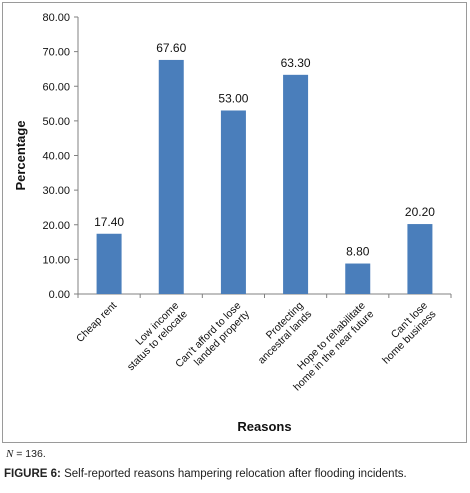  I want to click on data-label: 20.20, so click(420, 212).